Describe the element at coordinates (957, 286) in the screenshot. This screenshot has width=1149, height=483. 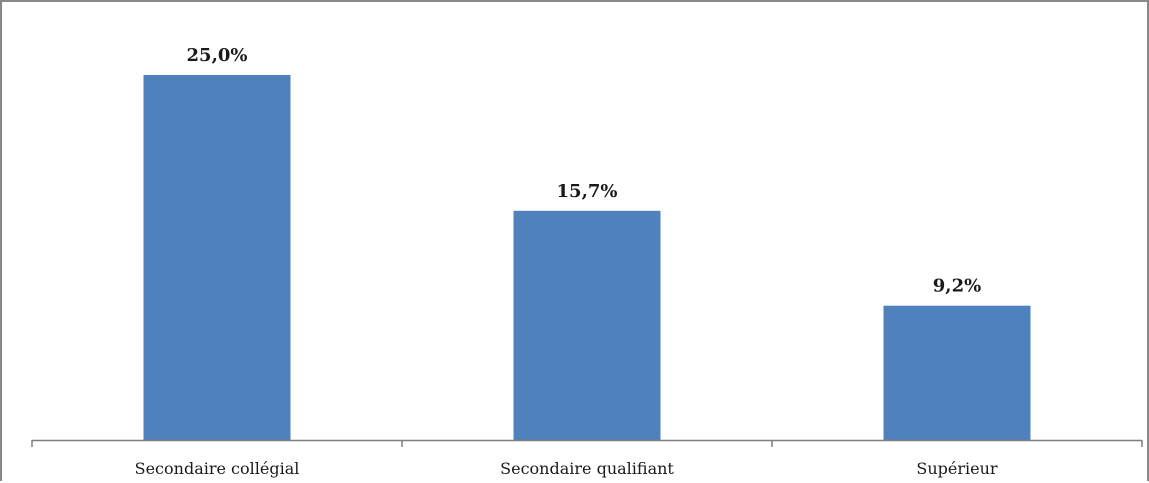
I see `data-label-3: 9,2%` at that location.